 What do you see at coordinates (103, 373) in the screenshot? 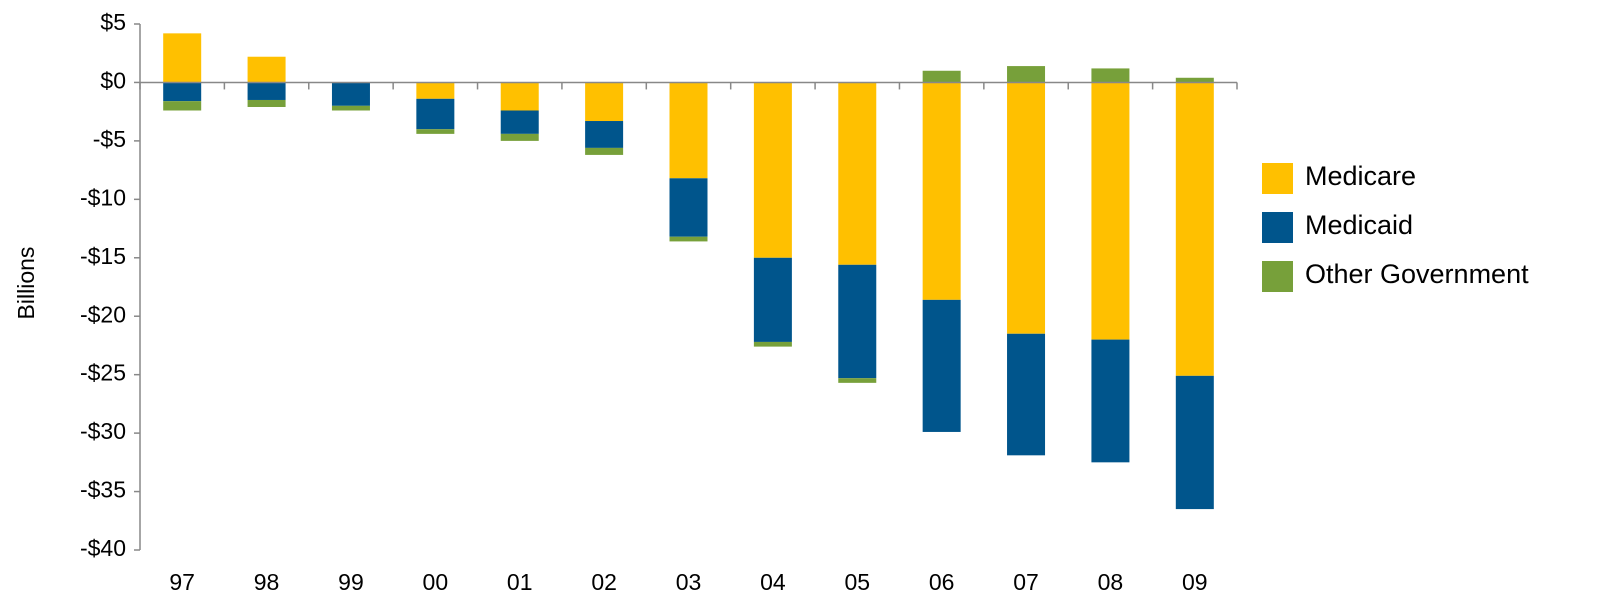
I see `y-tick-label: -$25` at bounding box center [103, 373].